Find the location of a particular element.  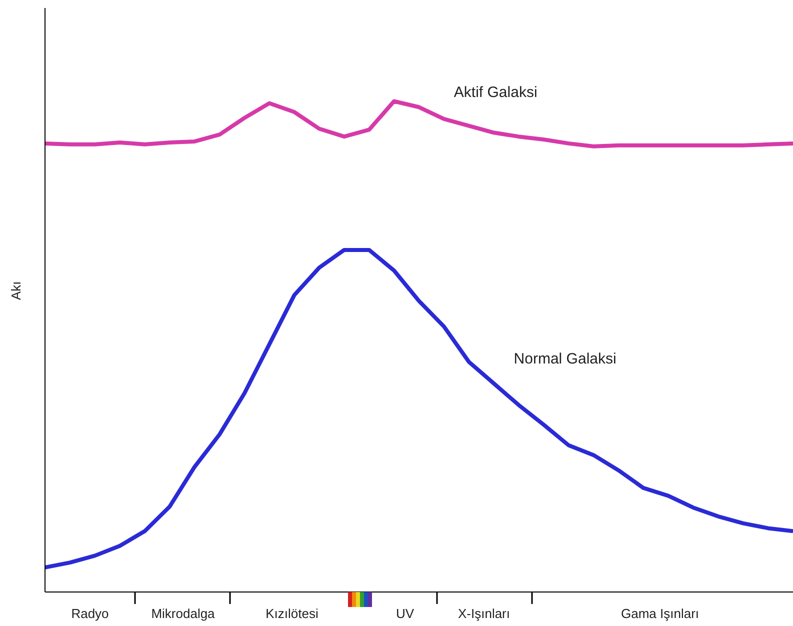

series-label: Aktif Galaksi is located at coordinates (496, 92).